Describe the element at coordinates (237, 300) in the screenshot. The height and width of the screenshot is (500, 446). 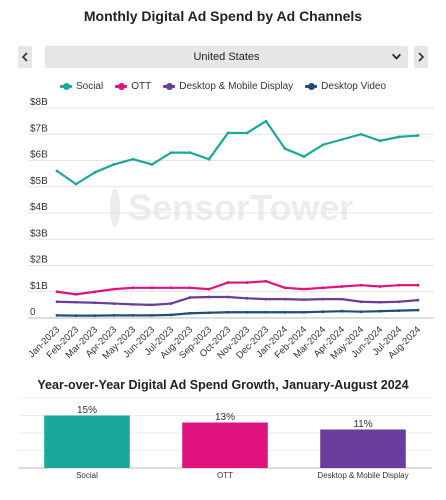
I see `series-line-desktop-and-mobile-display` at that location.